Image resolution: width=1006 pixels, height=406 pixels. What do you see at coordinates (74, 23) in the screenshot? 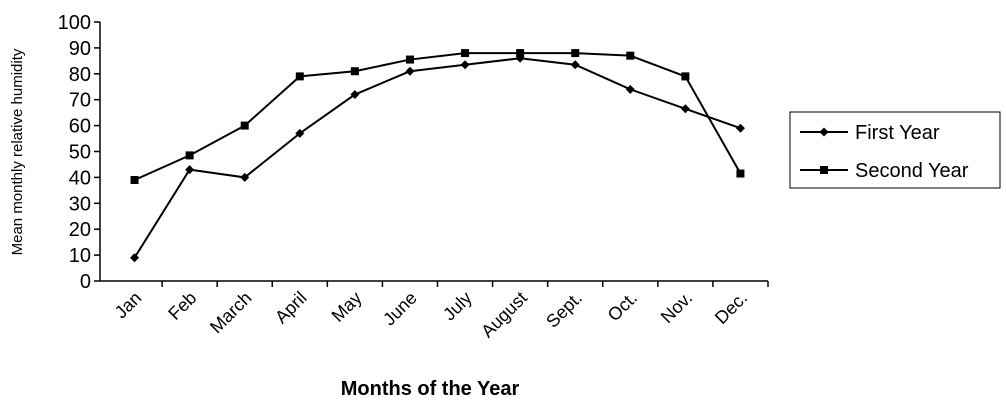
I see `y-tick-label: 100` at bounding box center [74, 23].